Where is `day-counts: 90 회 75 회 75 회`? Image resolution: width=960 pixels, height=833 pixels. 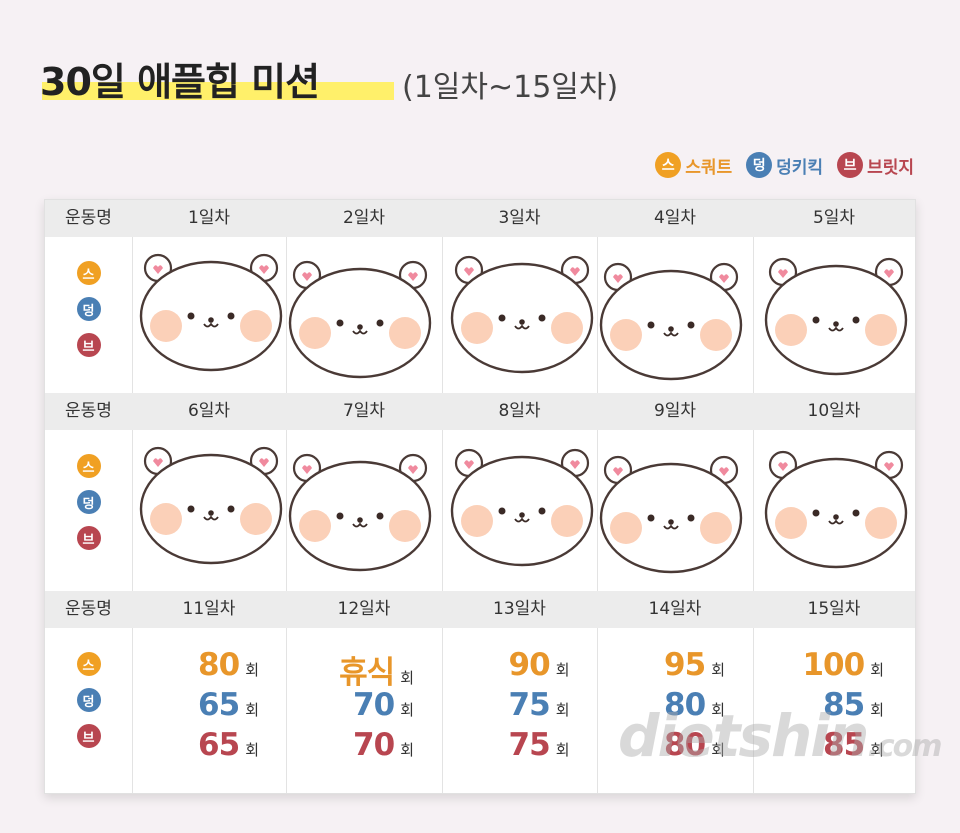
day-counts: 90 회 75 회 75 회 is located at coordinates (515, 705).